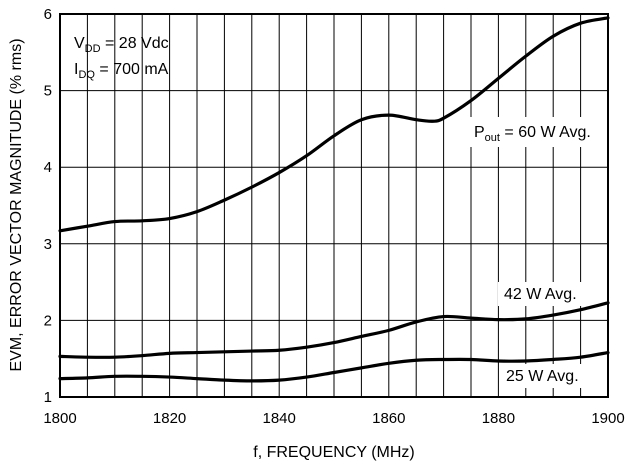  Describe the element at coordinates (607, 418) in the screenshot. I see `x-tick-label: 1900` at that location.